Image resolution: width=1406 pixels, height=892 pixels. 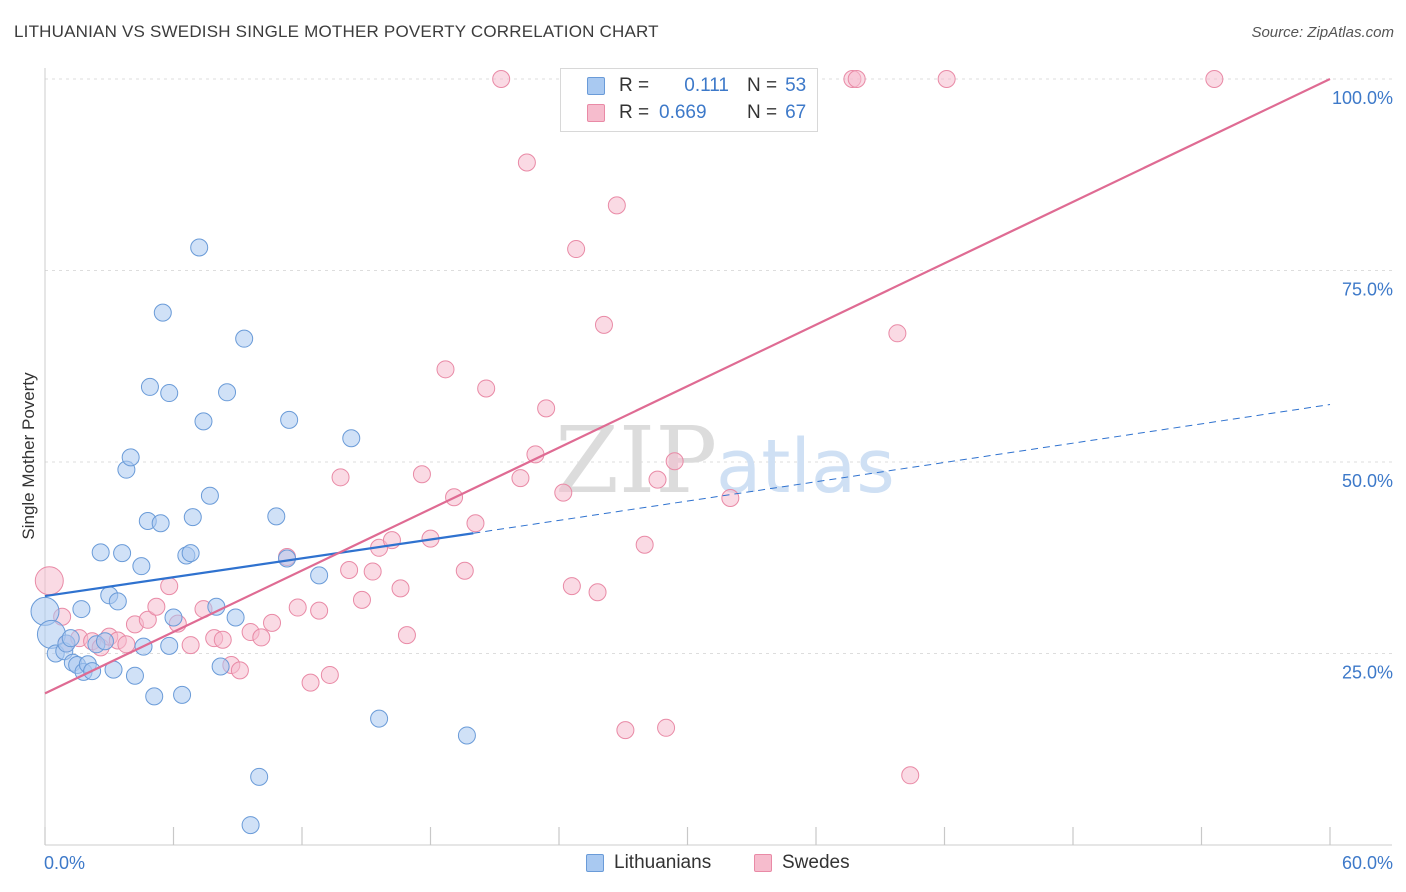 I want to click on swedes-label: Swedes, so click(x=816, y=862).